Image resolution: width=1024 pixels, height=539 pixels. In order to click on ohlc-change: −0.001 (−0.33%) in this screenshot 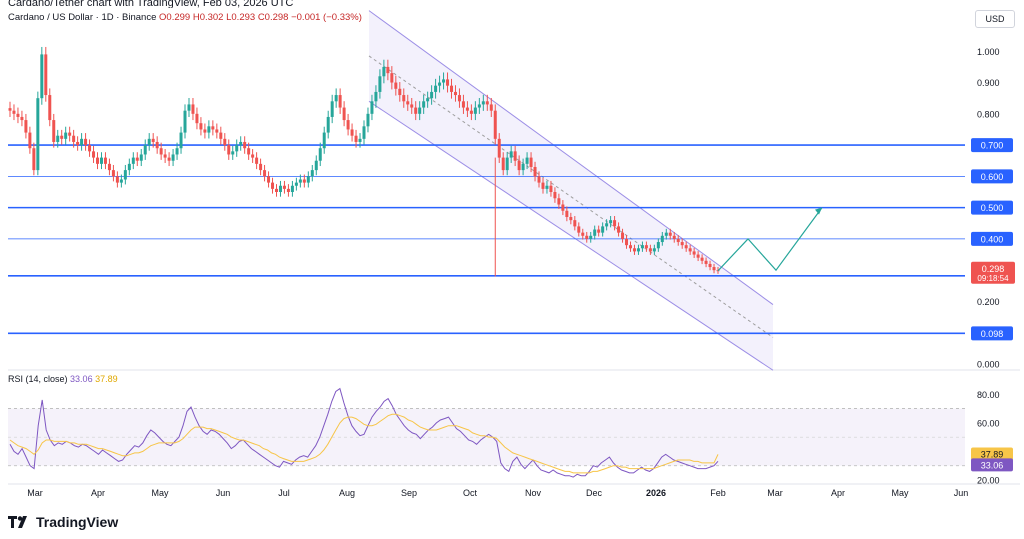, I will do `click(326, 17)`.